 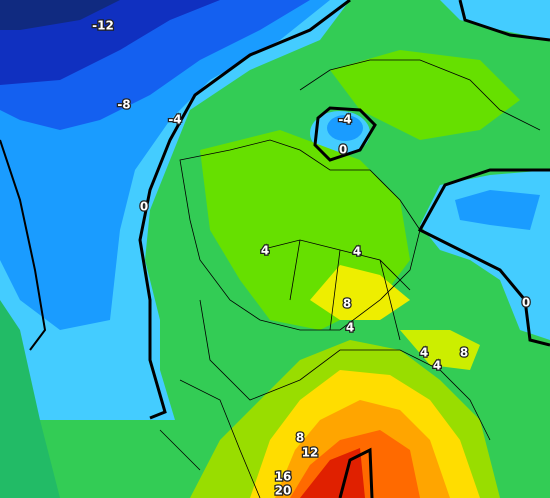 I want to click on label: -8, so click(x=123, y=105).